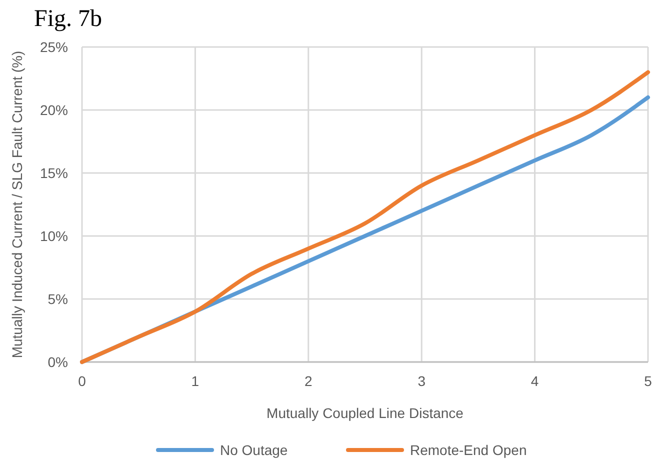 This screenshot has height=460, width=660. I want to click on legend-label: Remote-End Open, so click(468, 450).